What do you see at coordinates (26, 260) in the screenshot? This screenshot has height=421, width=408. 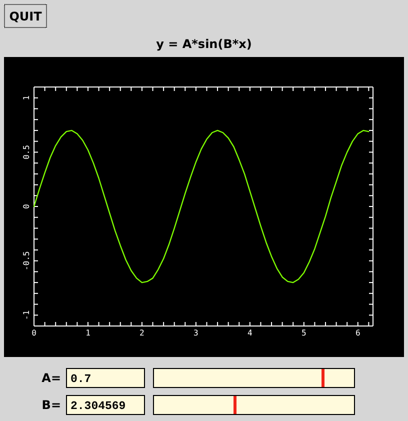 I see `y-tick-label: -0.5` at bounding box center [26, 260].